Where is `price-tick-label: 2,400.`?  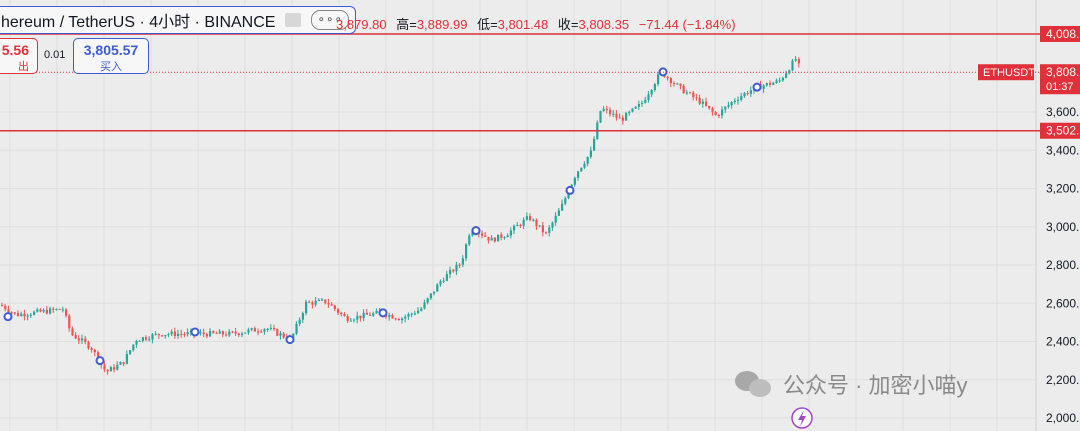 price-tick-label: 2,400. is located at coordinates (1062, 342).